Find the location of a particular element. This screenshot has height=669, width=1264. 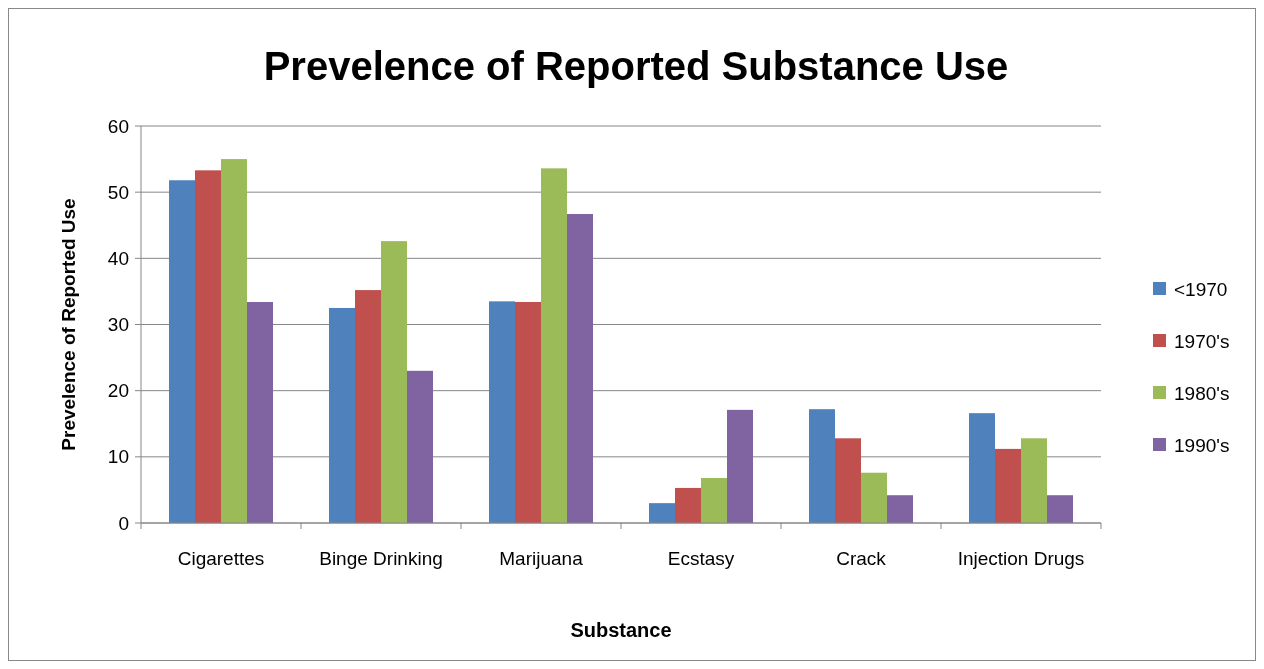

x-tick-label: Injection Drugs is located at coordinates (1021, 558).